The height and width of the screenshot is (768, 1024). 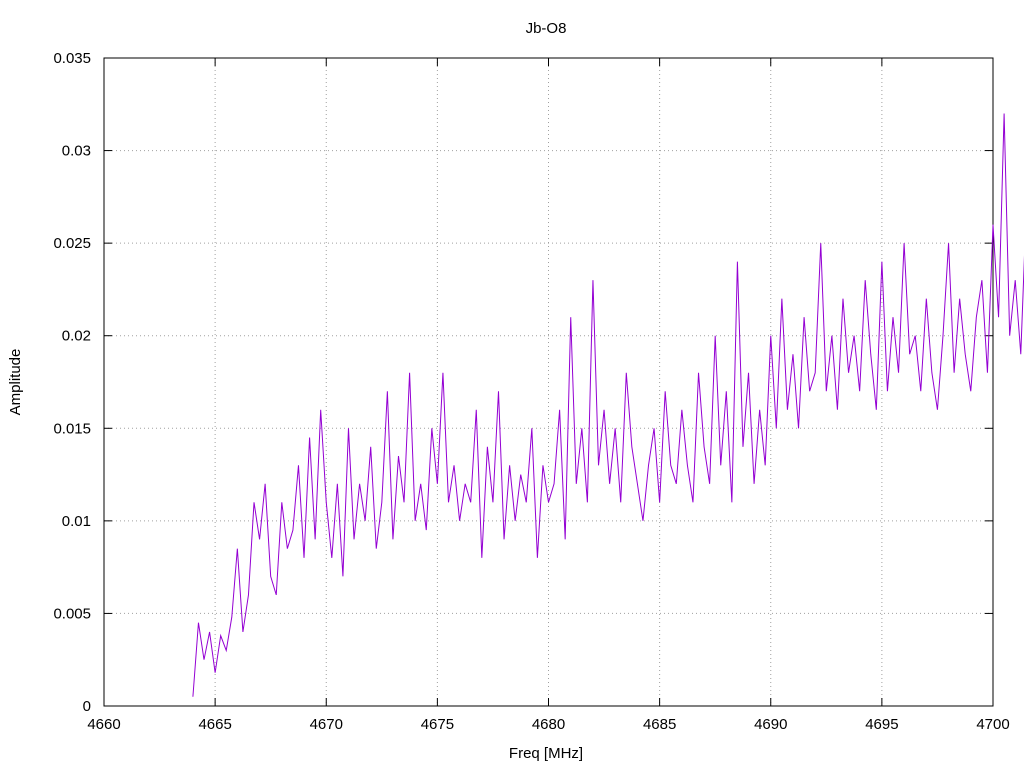 I want to click on y-tick-label: 0.02, so click(x=76, y=336).